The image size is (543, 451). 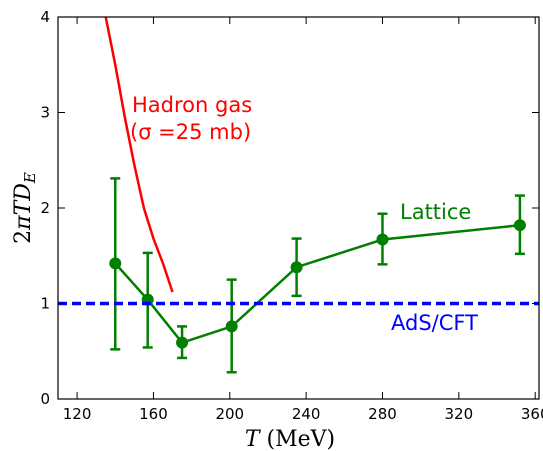 What do you see at coordinates (435, 212) in the screenshot?
I see `lattice-label: Lattice` at bounding box center [435, 212].